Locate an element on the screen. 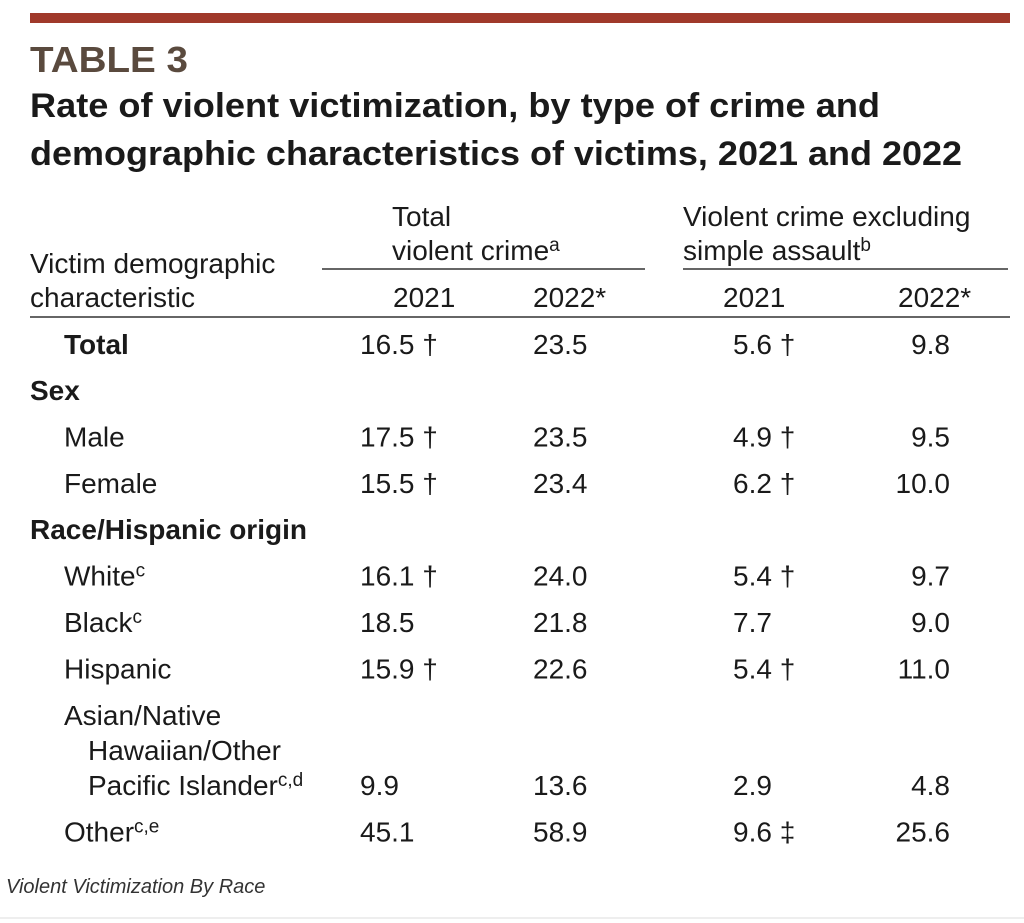  cell: 22.6 is located at coordinates (560, 669).